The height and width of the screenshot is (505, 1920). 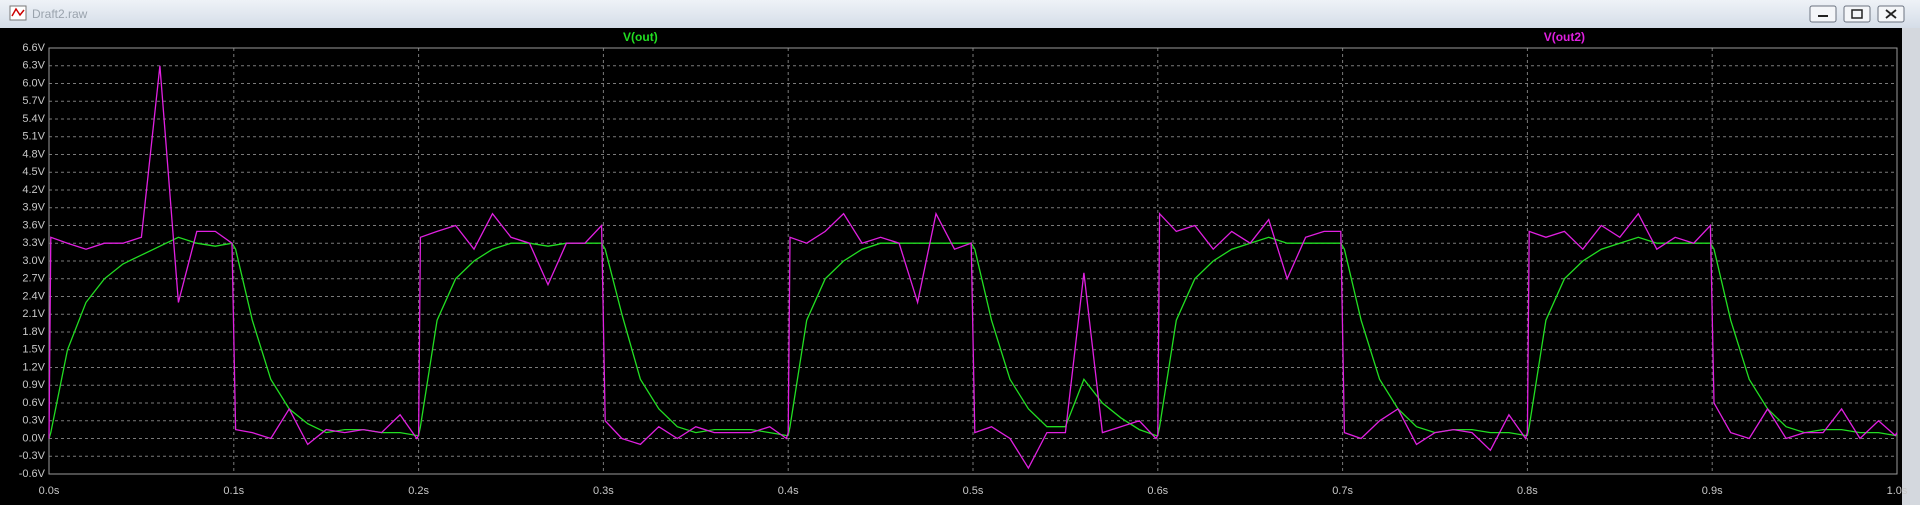 What do you see at coordinates (960, 14) in the screenshot?
I see `title-bar` at bounding box center [960, 14].